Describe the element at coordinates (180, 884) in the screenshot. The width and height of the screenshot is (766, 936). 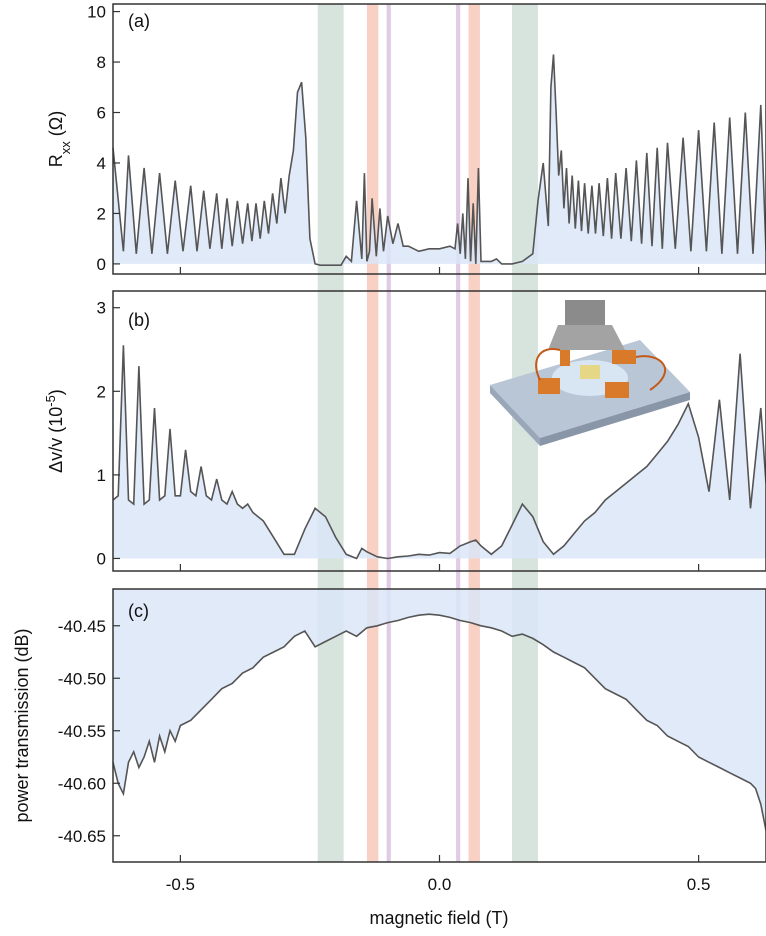
I see `x-tick-label: -0.5` at that location.